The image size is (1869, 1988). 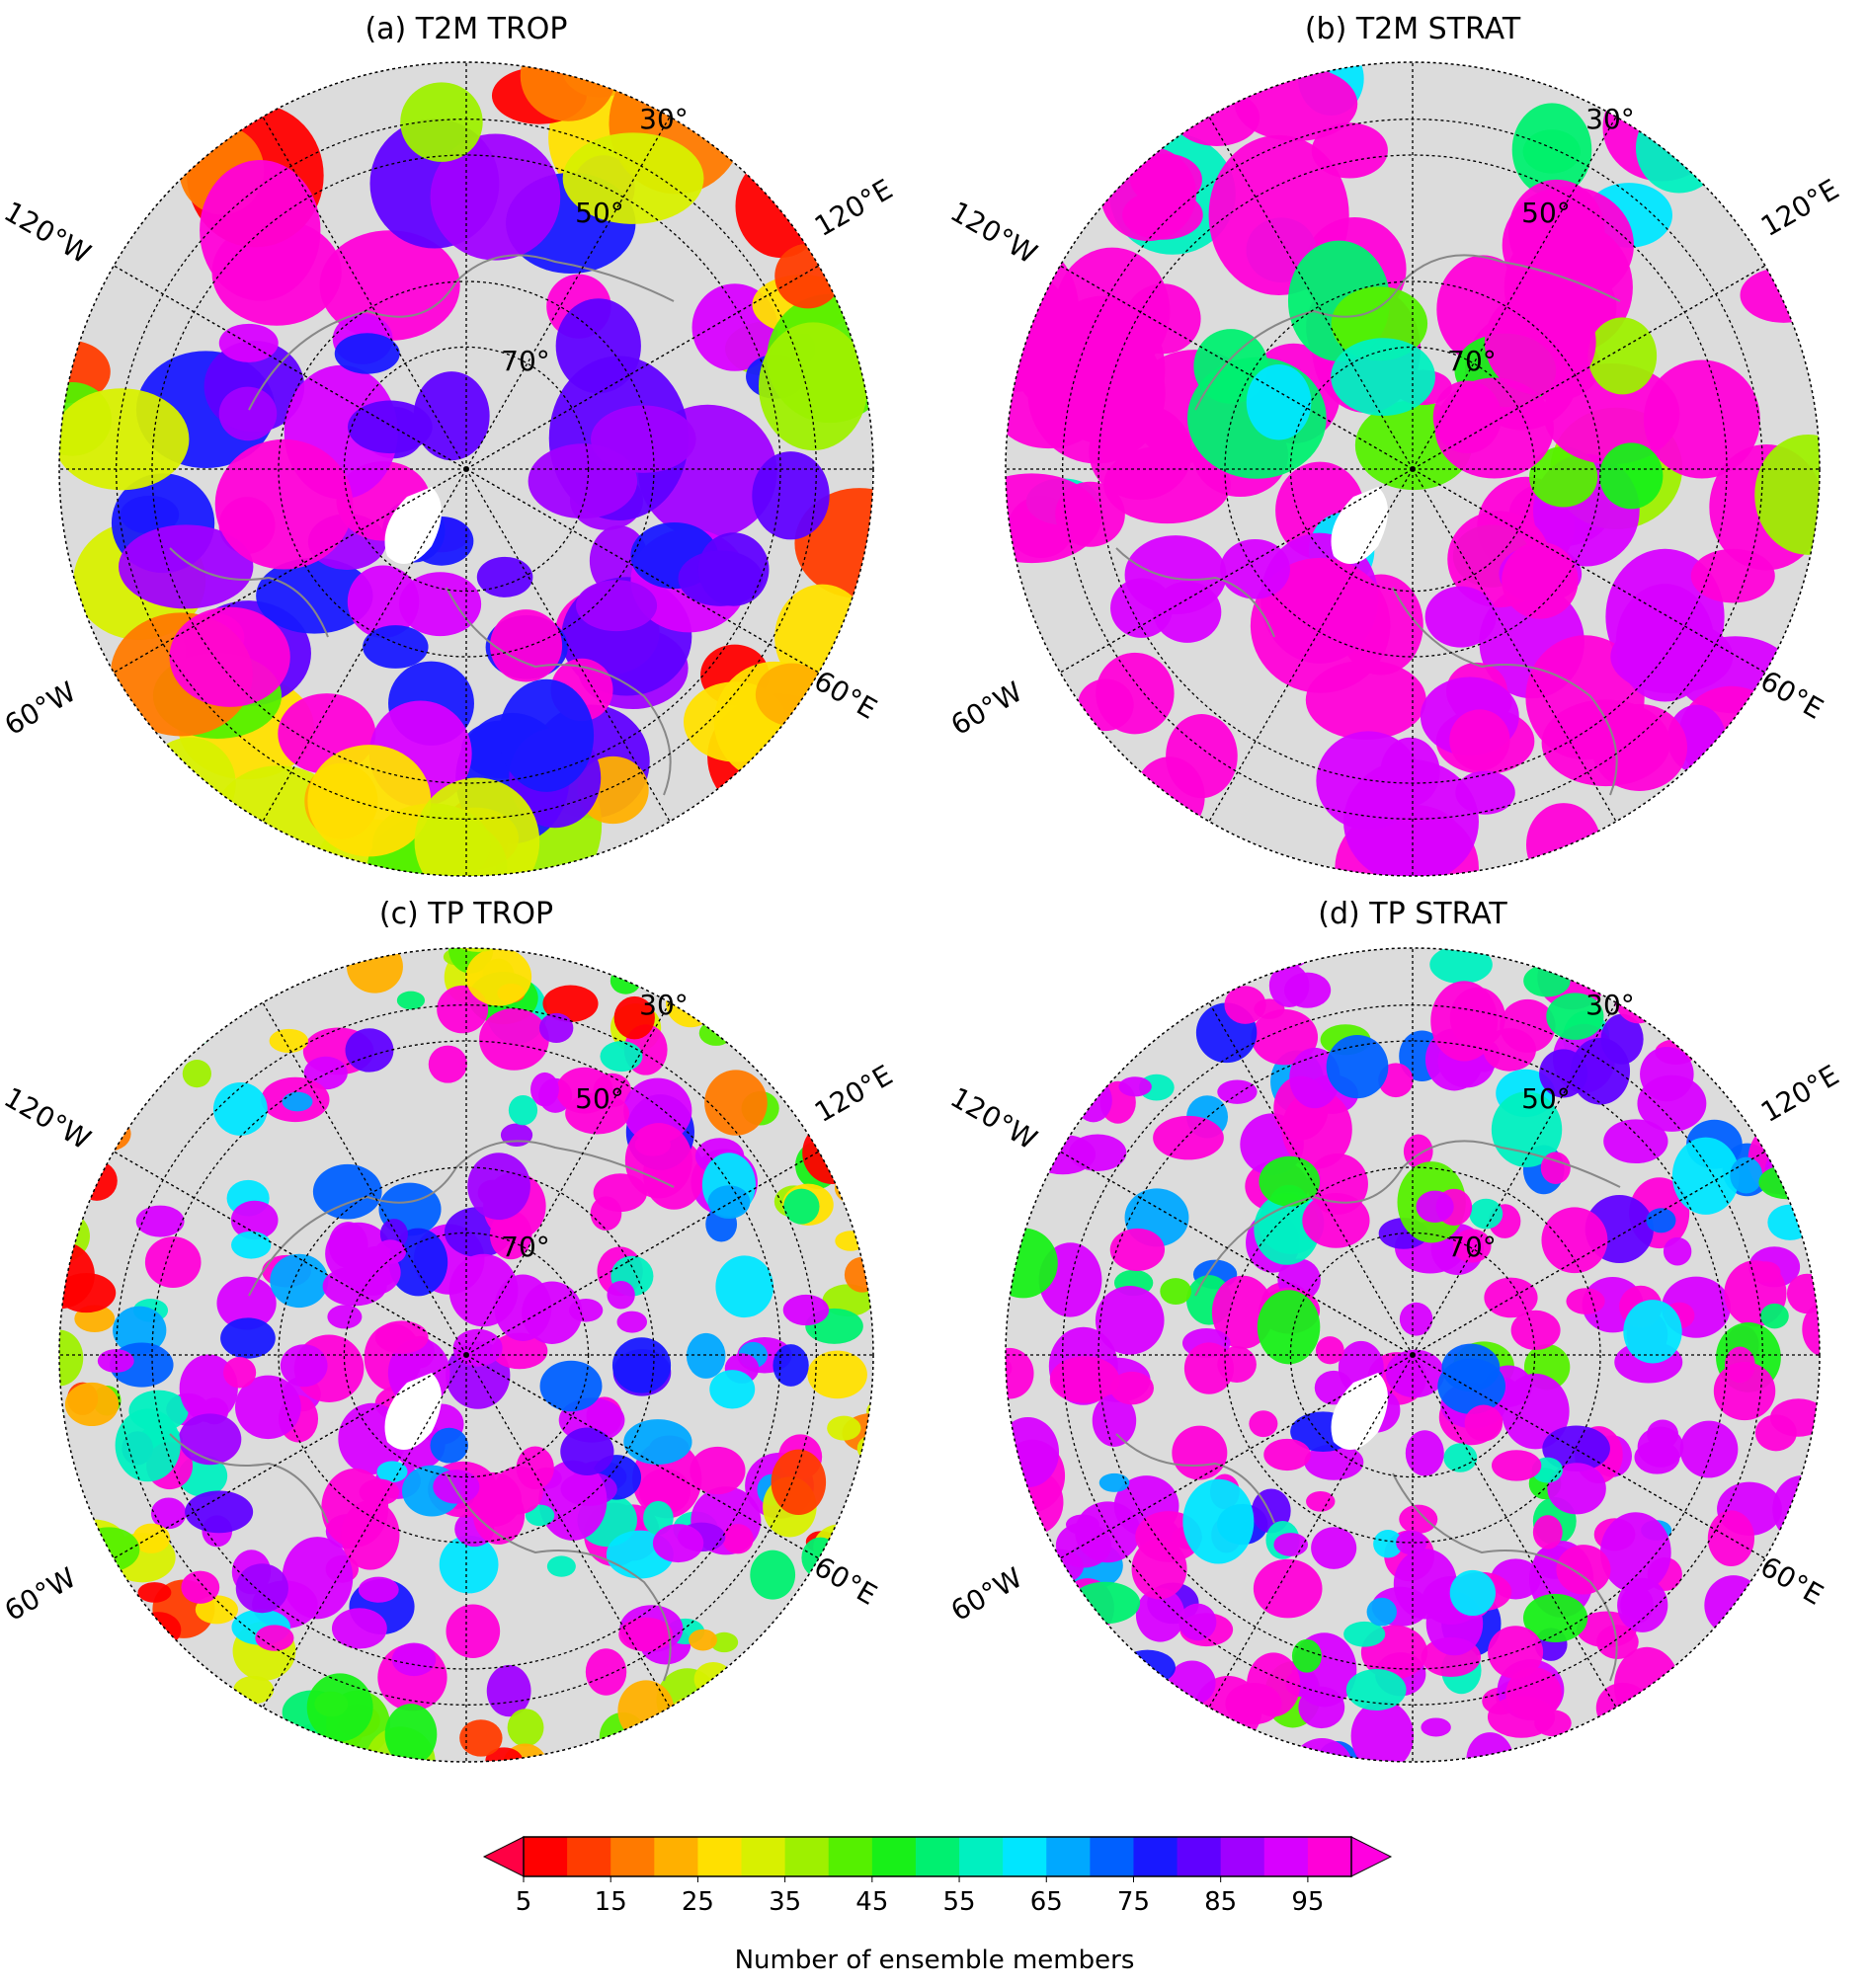 What do you see at coordinates (611, 1902) in the screenshot?
I see `colorbar-tick-label: 15` at bounding box center [611, 1902].